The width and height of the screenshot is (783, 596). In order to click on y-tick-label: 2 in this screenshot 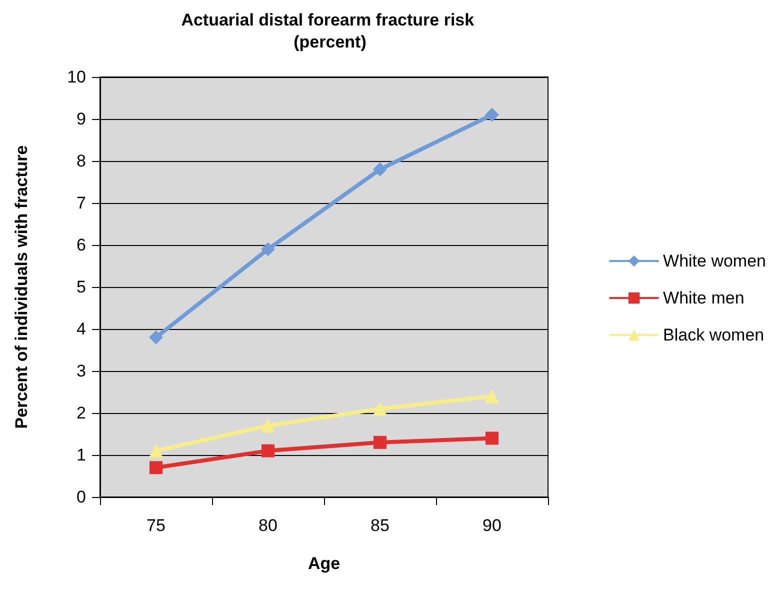, I will do `click(81, 413)`.